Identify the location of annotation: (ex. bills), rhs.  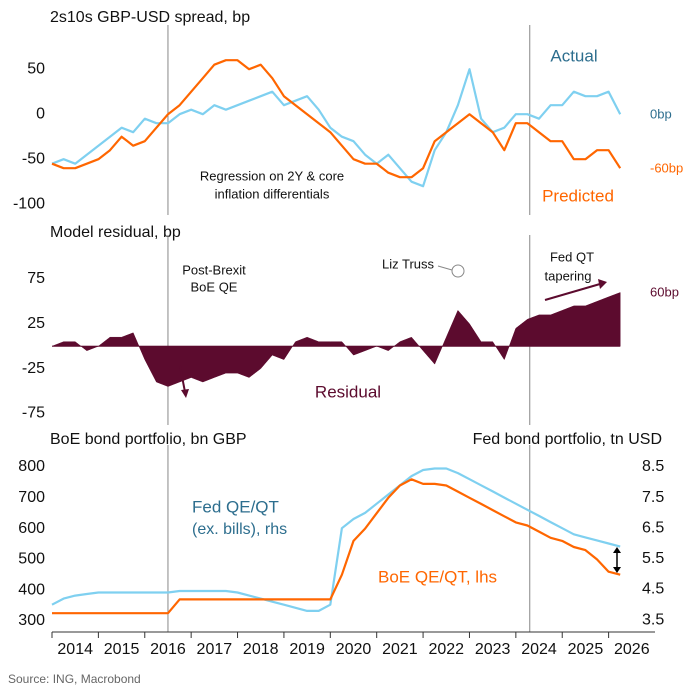
(239, 529).